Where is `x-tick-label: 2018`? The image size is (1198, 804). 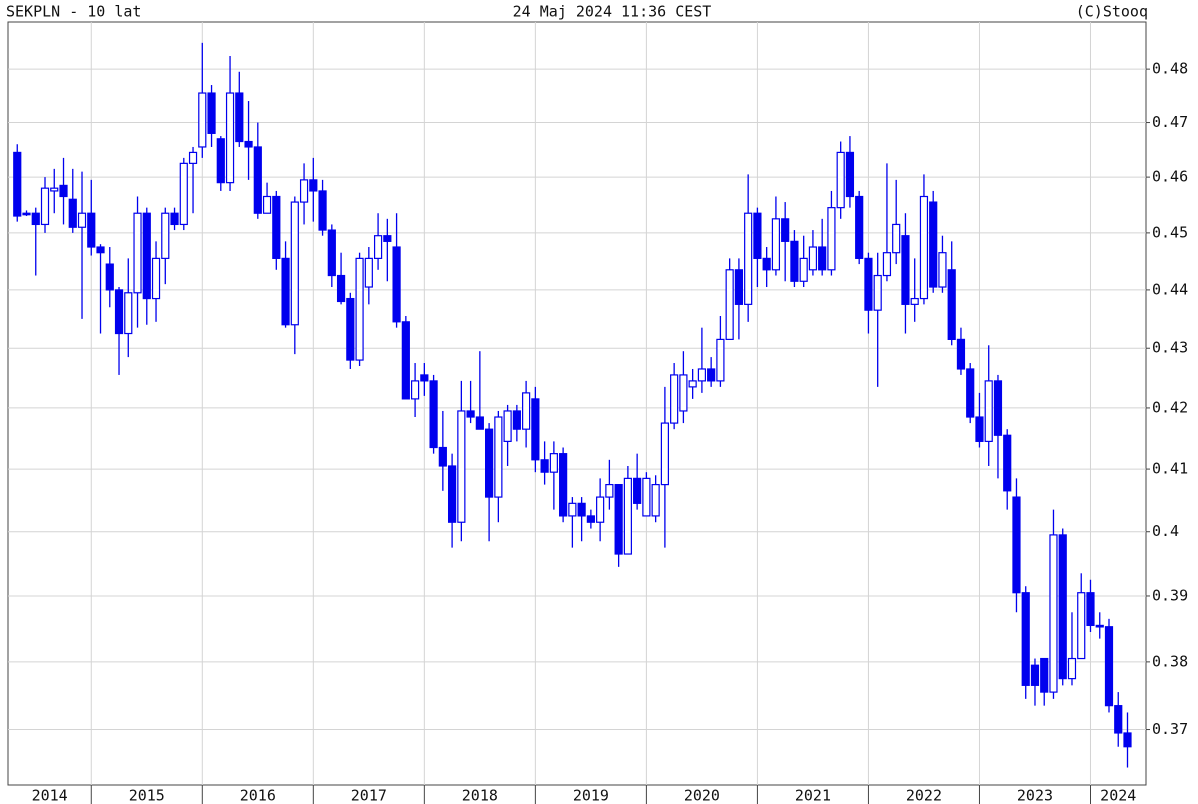 x-tick-label: 2018 is located at coordinates (480, 795).